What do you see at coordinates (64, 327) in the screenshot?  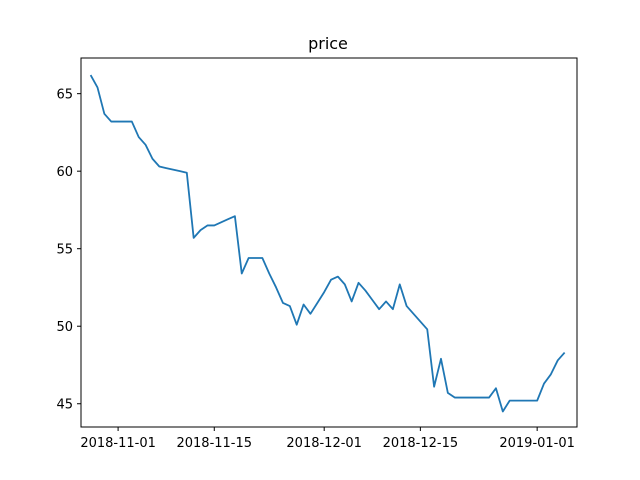 I see `y-tick-label: 50` at bounding box center [64, 327].